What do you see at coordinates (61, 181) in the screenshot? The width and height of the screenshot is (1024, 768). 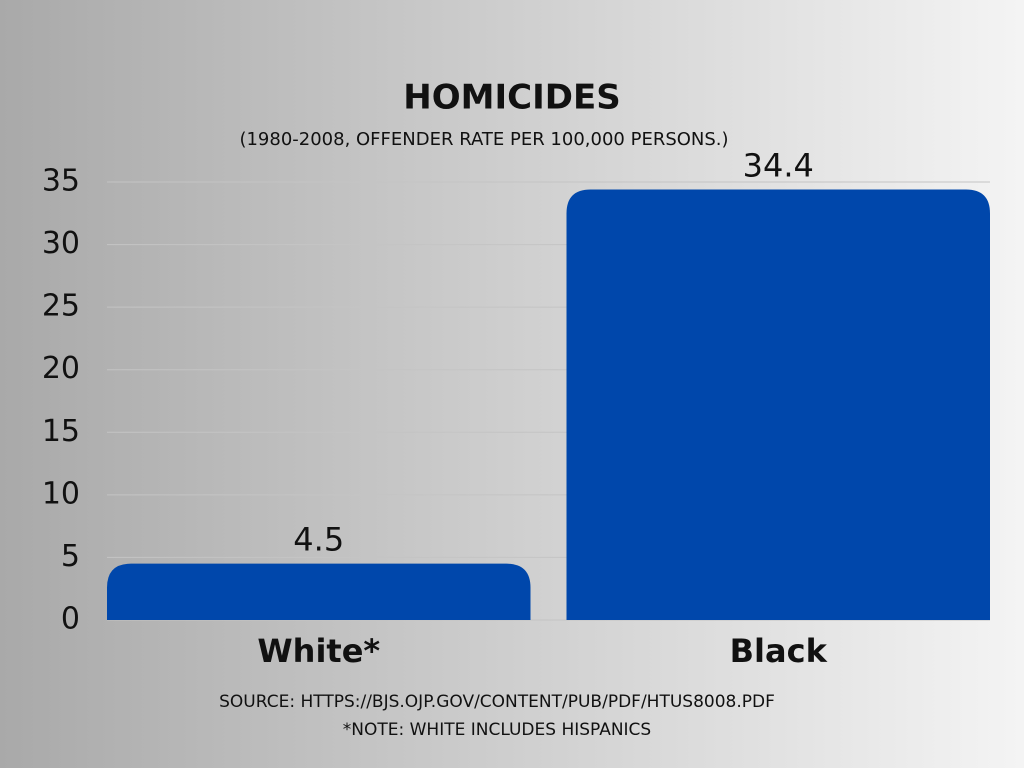 I see `y-tick-label: 35` at bounding box center [61, 181].